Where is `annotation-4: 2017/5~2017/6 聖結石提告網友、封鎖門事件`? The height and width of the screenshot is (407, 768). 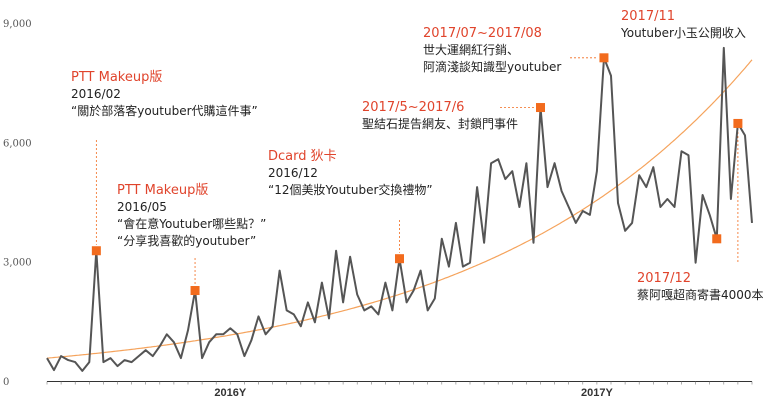
annotation-4: 2017/5~2017/6 聖結石提告網友、封鎖門事件 is located at coordinates (440, 116).